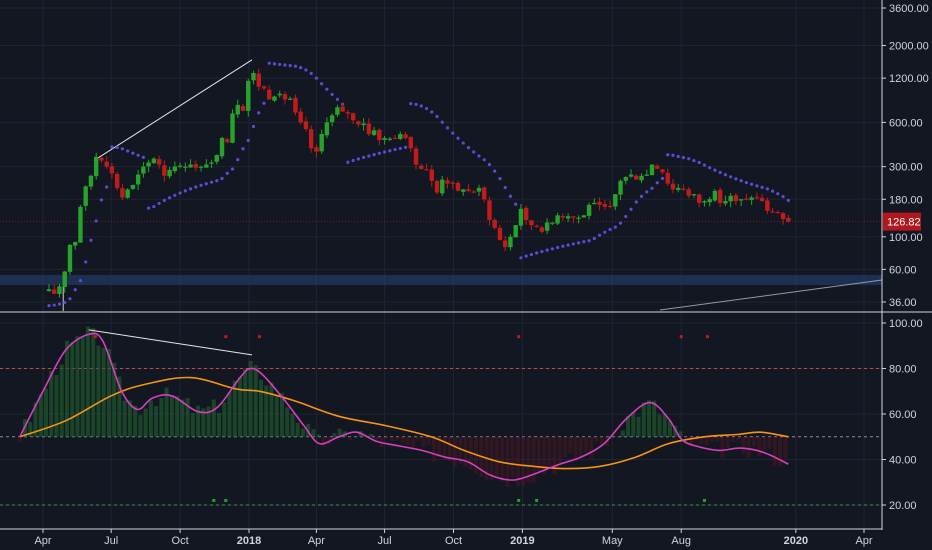 Image resolution: width=932 pixels, height=550 pixels. What do you see at coordinates (214, 500) in the screenshot?
I see `buy-marker` at bounding box center [214, 500].